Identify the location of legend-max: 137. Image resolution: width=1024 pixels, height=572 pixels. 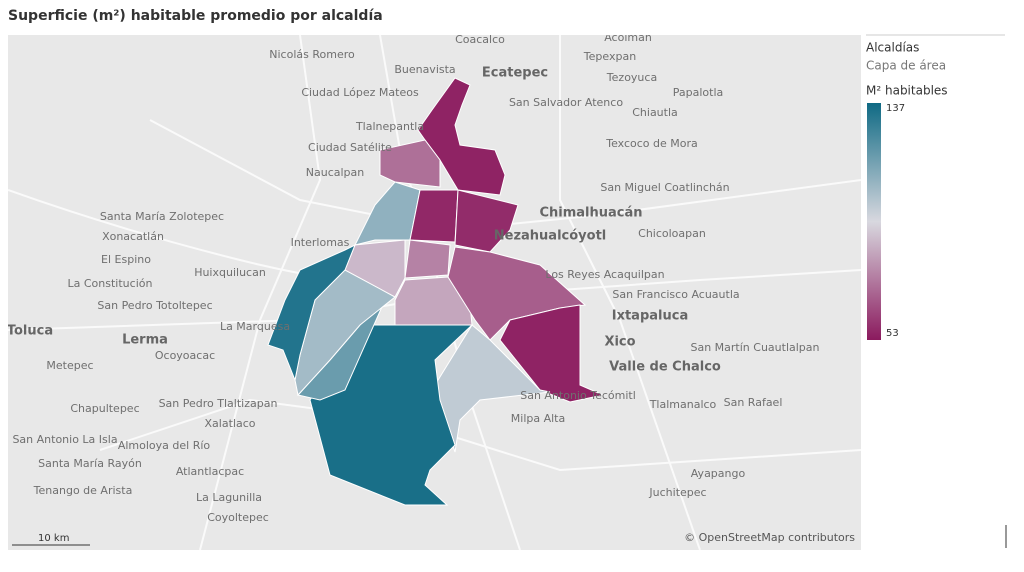
(895, 108).